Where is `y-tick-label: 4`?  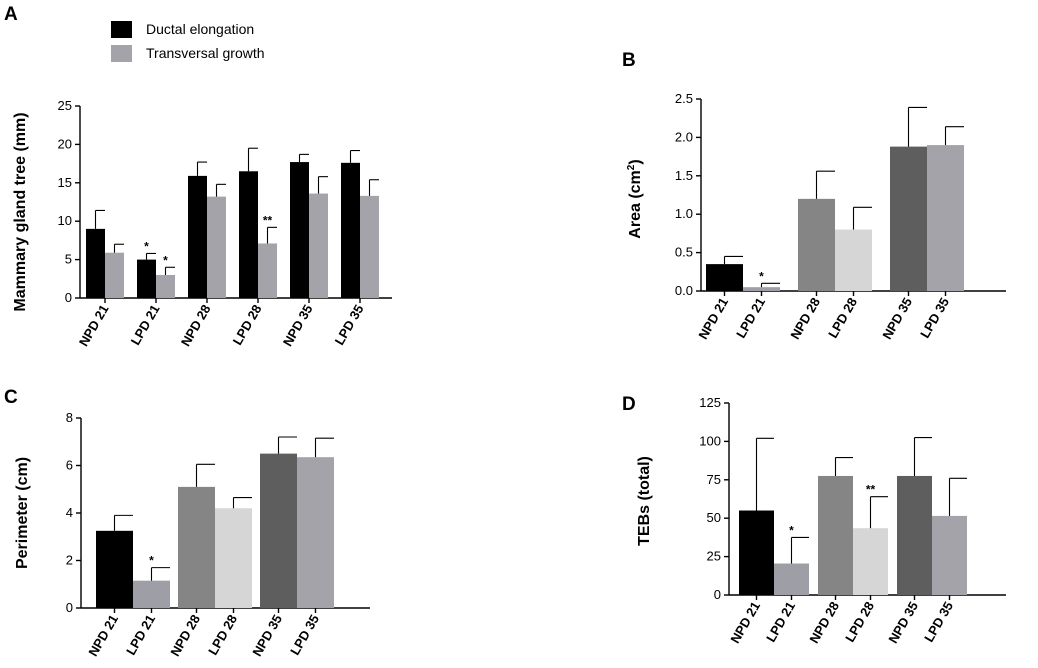 y-tick-label: 4 is located at coordinates (69, 512).